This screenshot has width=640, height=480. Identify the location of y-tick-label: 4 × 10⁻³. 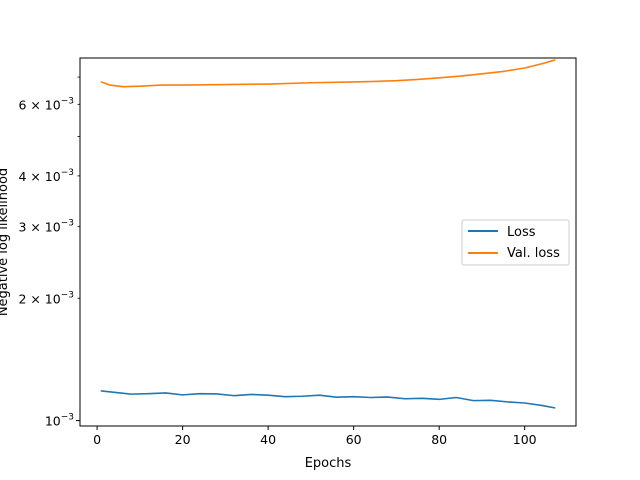
(46, 176).